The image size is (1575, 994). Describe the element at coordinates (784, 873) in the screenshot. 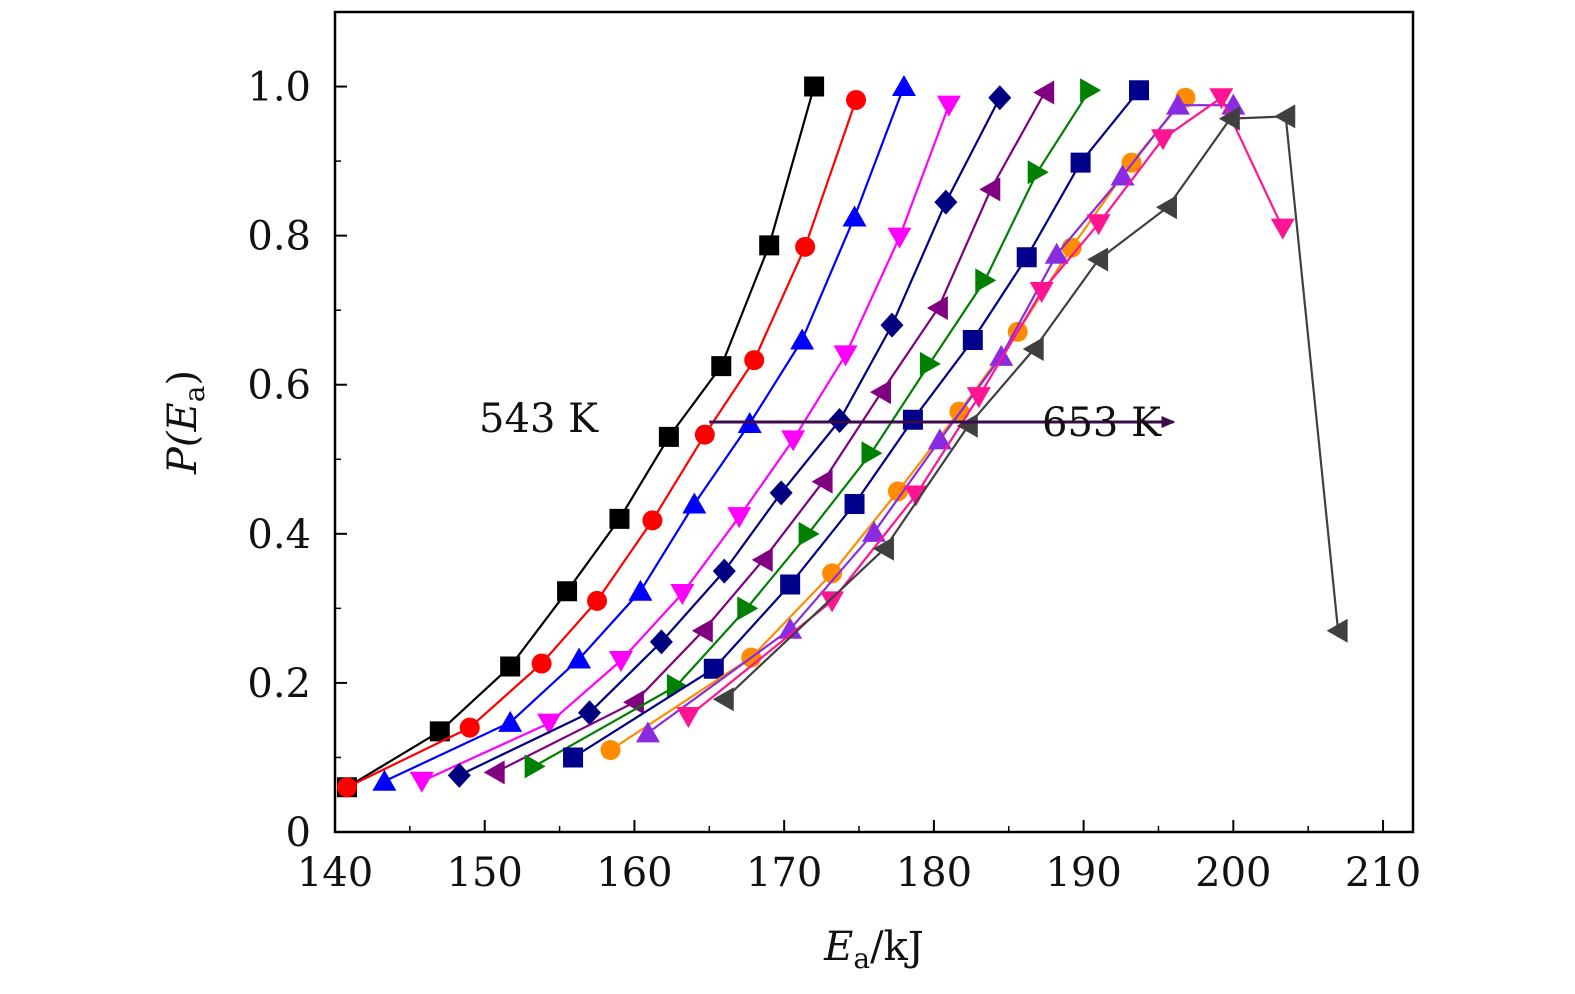

I see `x-tick-label: 170` at that location.